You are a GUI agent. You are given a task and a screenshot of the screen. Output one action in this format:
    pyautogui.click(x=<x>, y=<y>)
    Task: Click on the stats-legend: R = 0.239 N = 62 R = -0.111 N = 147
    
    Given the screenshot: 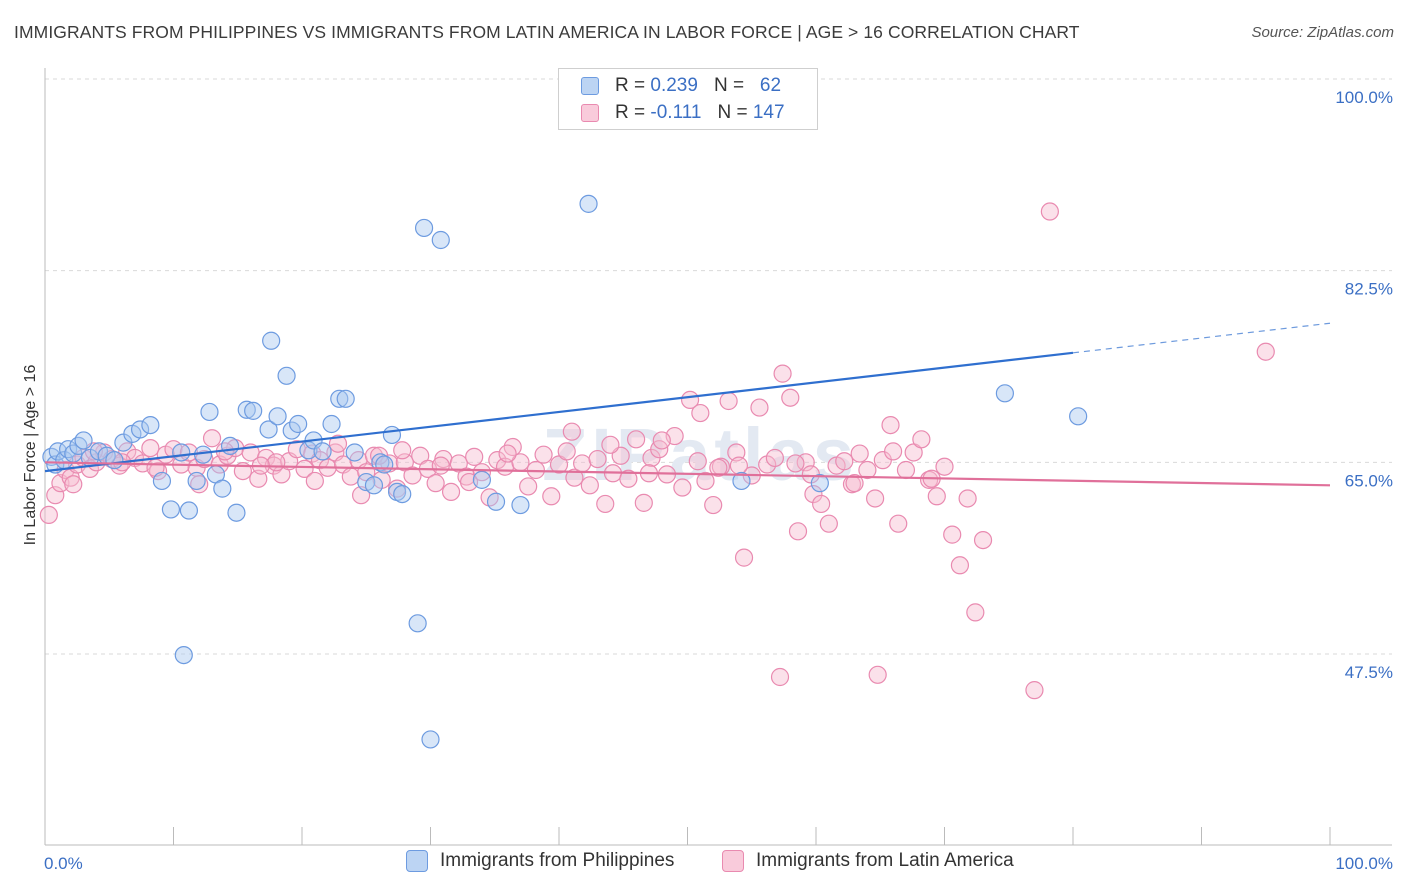 What is the action you would take?
    pyautogui.click(x=688, y=99)
    